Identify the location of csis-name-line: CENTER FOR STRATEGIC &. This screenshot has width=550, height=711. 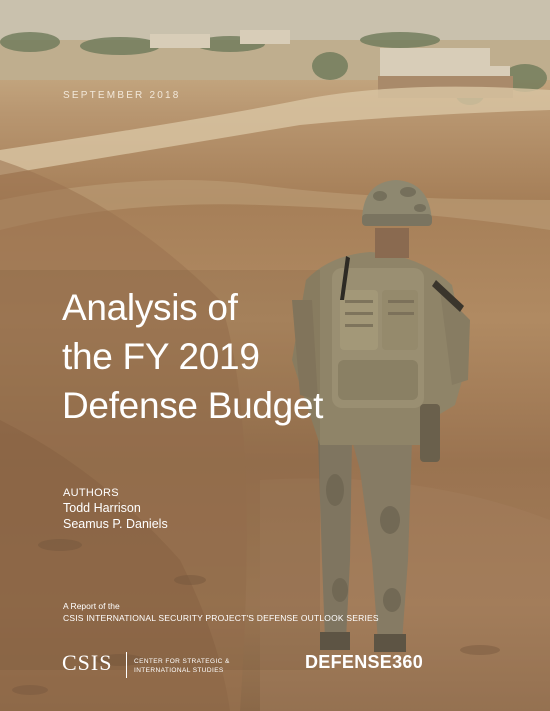
(182, 661).